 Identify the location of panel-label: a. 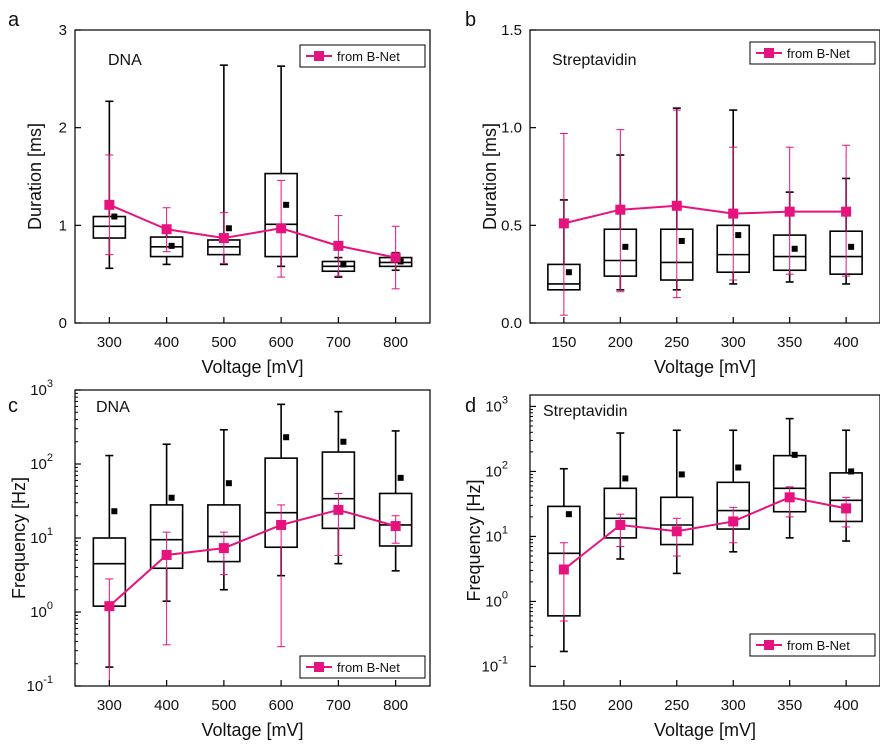
(14, 20).